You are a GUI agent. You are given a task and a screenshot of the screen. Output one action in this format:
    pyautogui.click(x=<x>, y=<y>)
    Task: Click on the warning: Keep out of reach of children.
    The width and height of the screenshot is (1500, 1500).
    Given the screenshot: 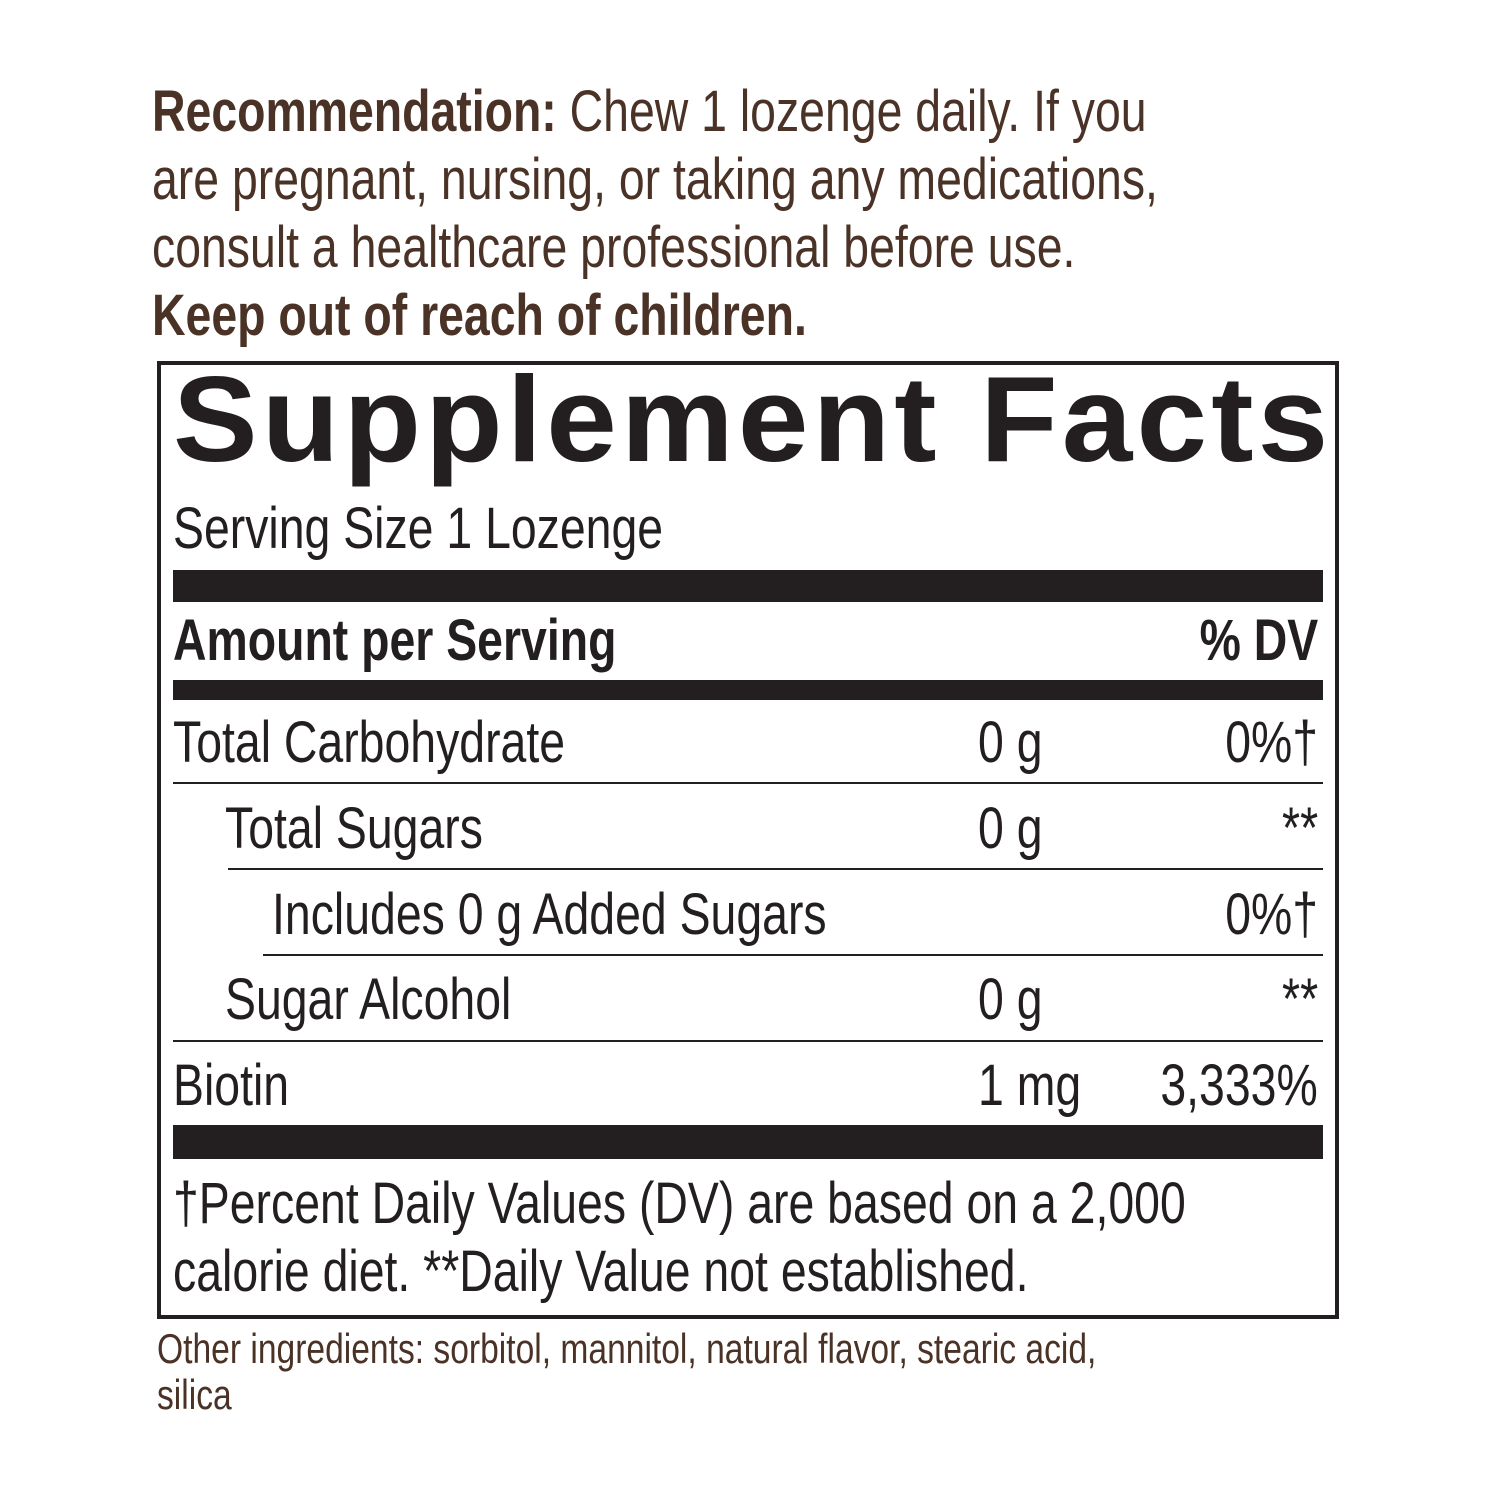 What is the action you would take?
    pyautogui.click(x=479, y=315)
    